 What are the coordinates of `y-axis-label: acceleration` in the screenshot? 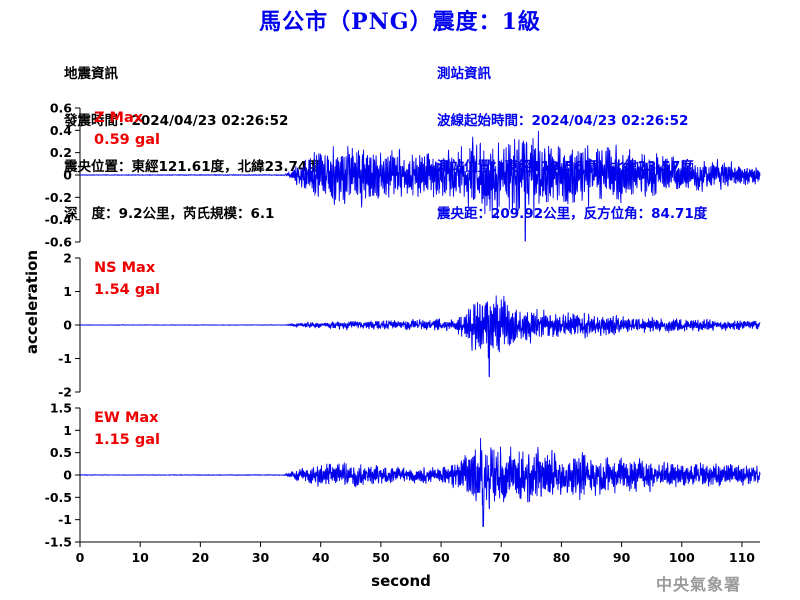 It's located at (32, 302).